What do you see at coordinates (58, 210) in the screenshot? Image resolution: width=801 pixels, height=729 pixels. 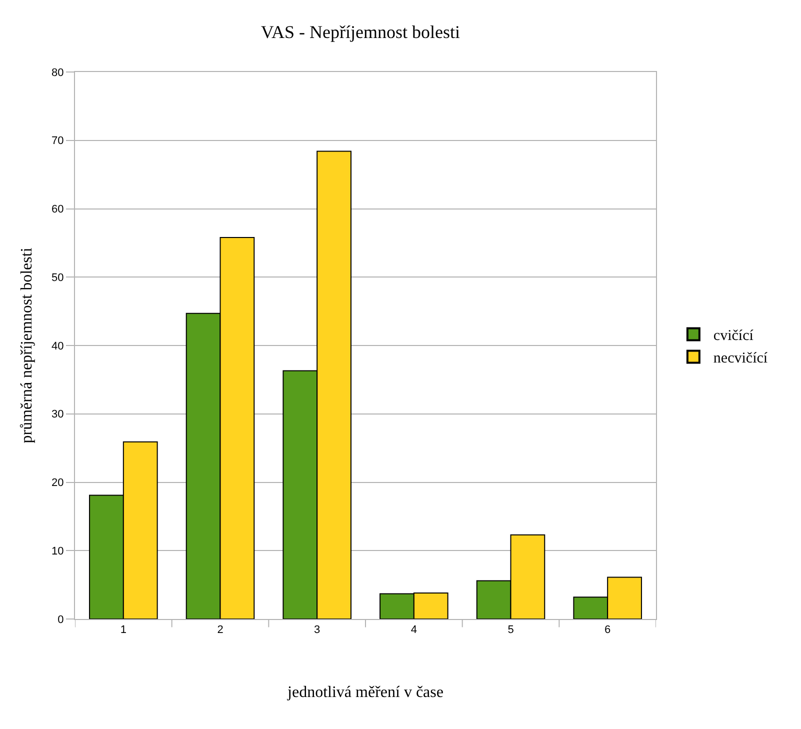 I see `y-tick-label: 60` at bounding box center [58, 210].